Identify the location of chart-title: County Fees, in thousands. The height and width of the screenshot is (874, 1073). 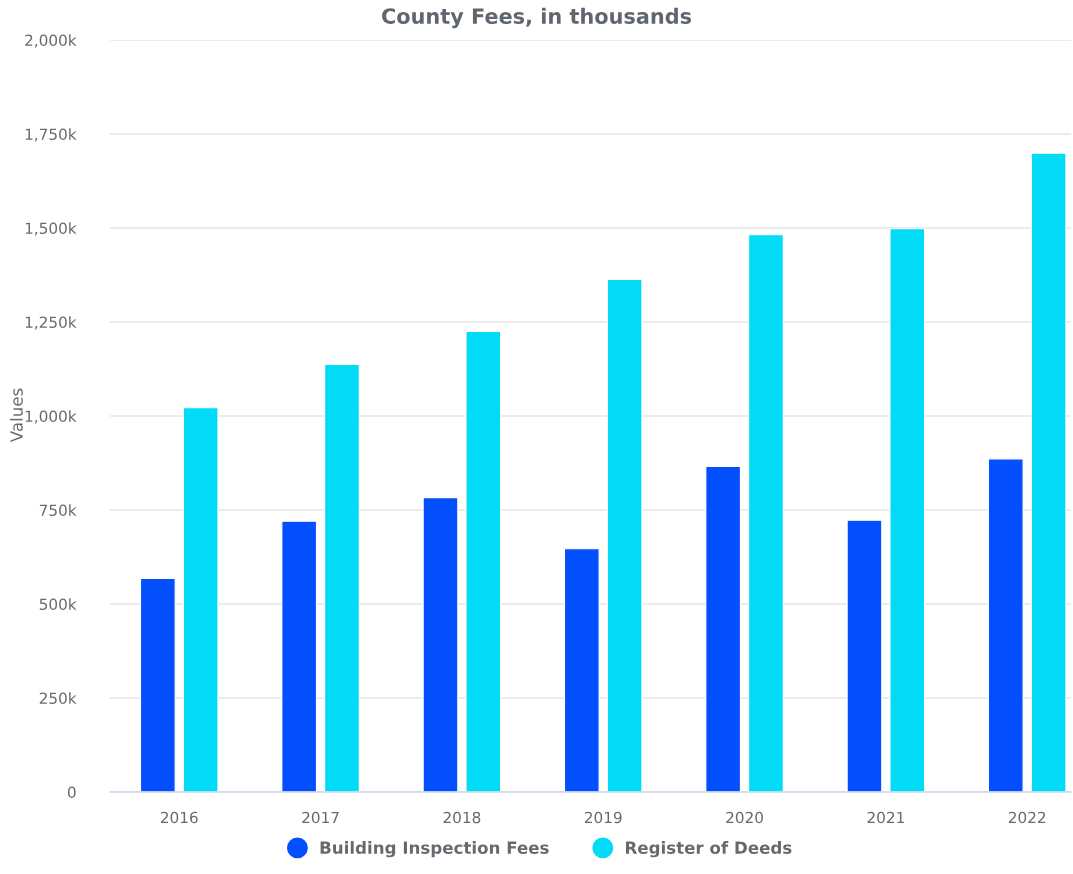
(537, 18).